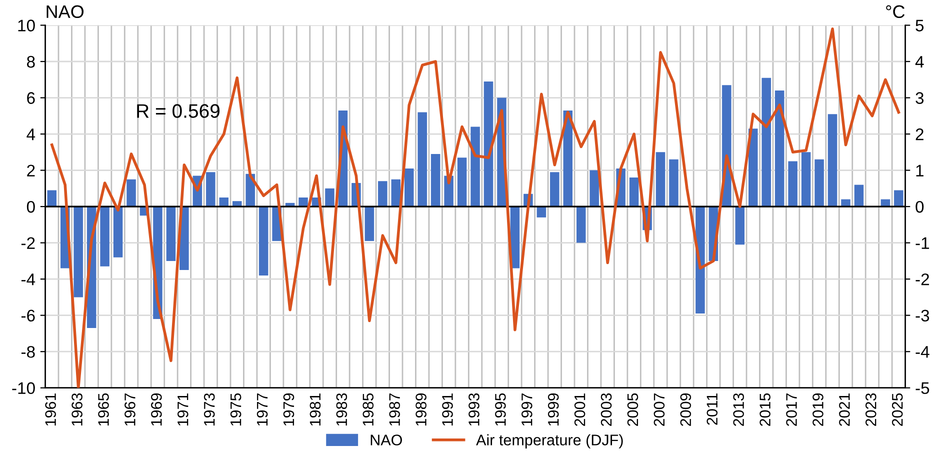 The image size is (943, 459). I want to click on y-tick-label: 10, so click(26, 26).